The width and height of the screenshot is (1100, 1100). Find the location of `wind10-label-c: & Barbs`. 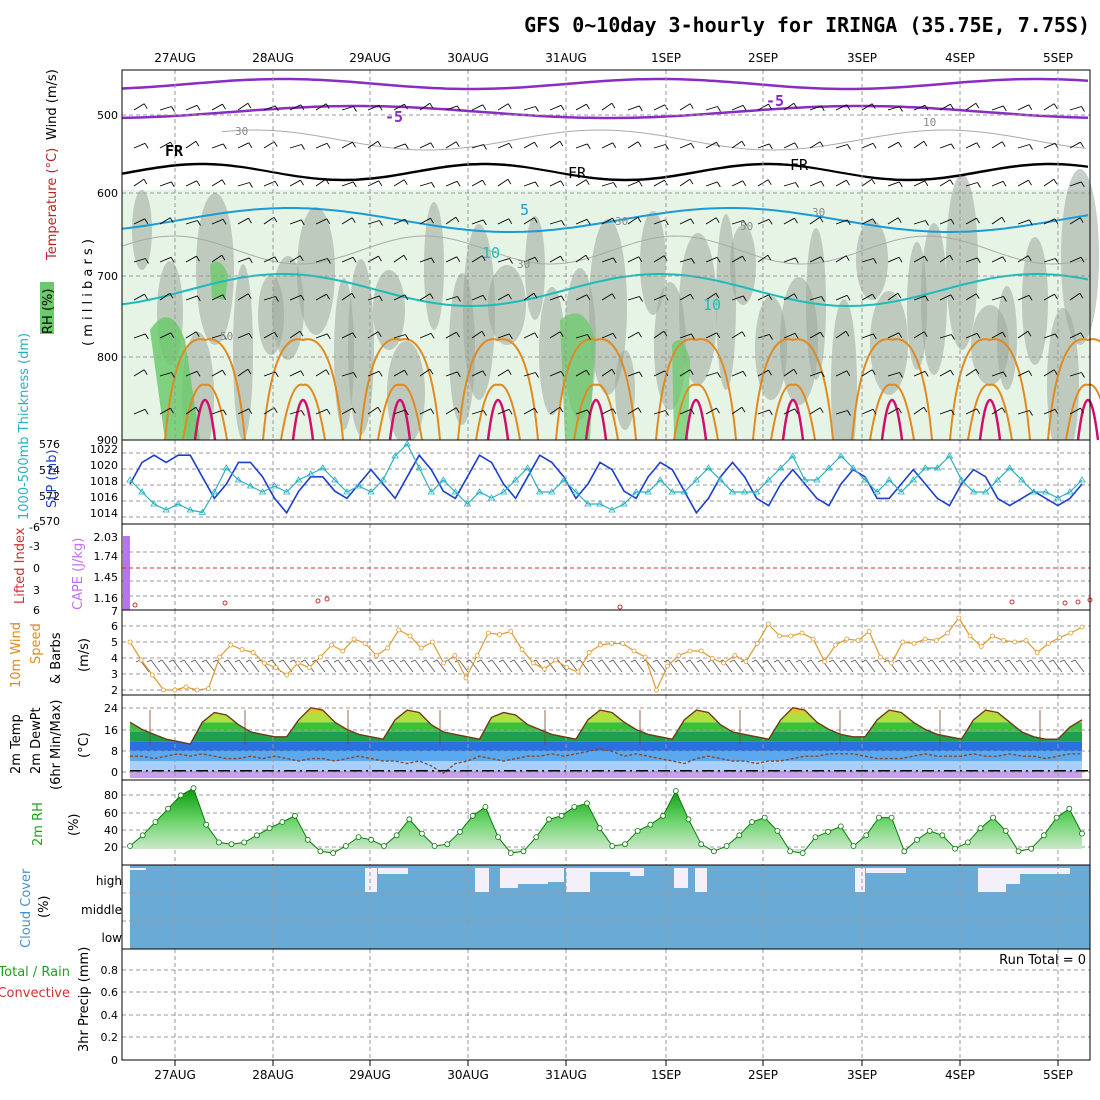

wind10-label-c: & Barbs is located at coordinates (56, 658).